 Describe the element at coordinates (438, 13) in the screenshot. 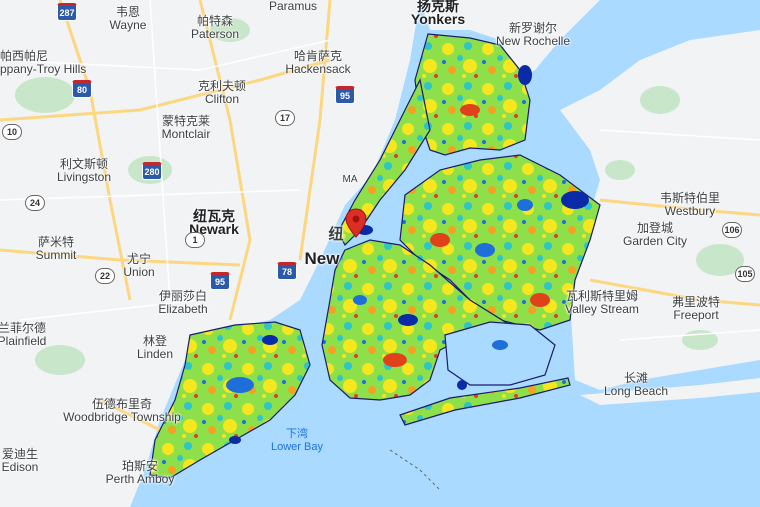

I see `place-yonkers: 扬克斯 Yonkers` at that location.